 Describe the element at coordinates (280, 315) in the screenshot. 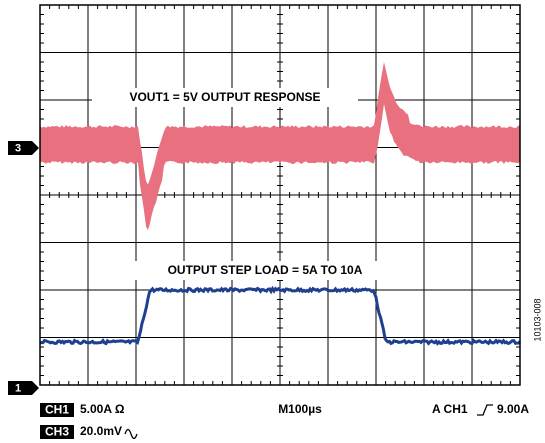

I see `trace-1-waveform` at that location.